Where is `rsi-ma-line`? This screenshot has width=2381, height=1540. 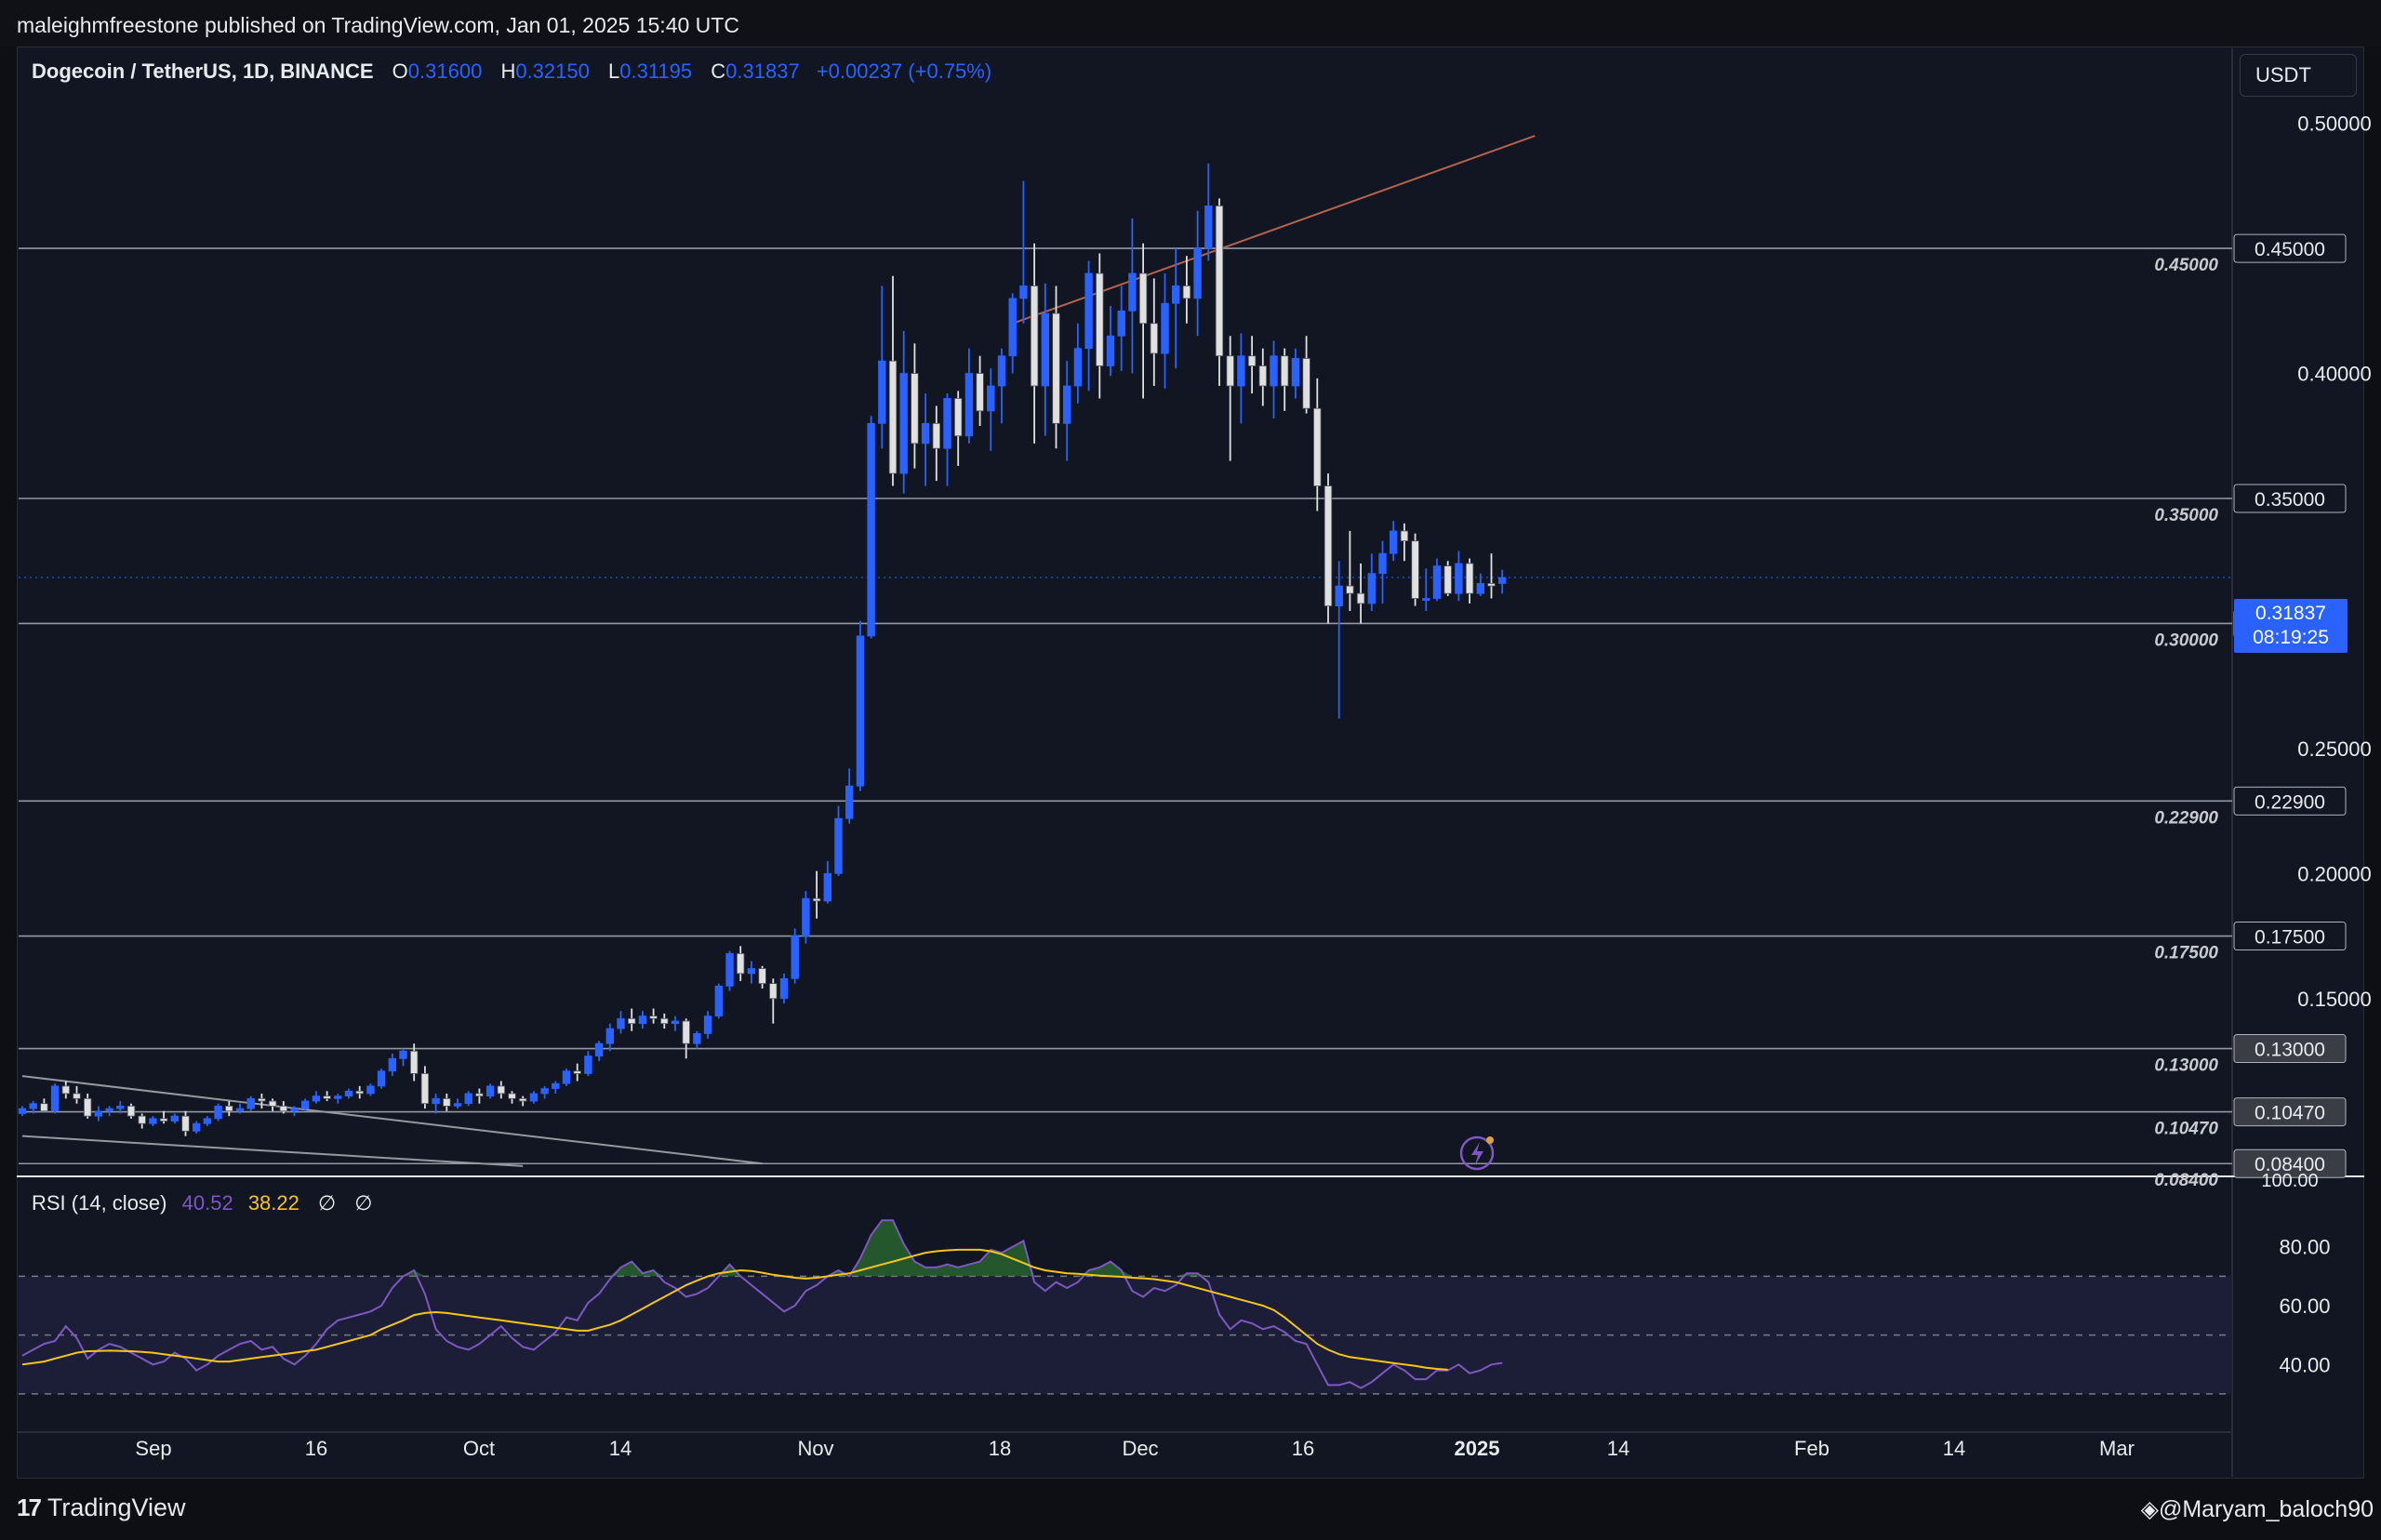 rsi-ma-line is located at coordinates (735, 1309).